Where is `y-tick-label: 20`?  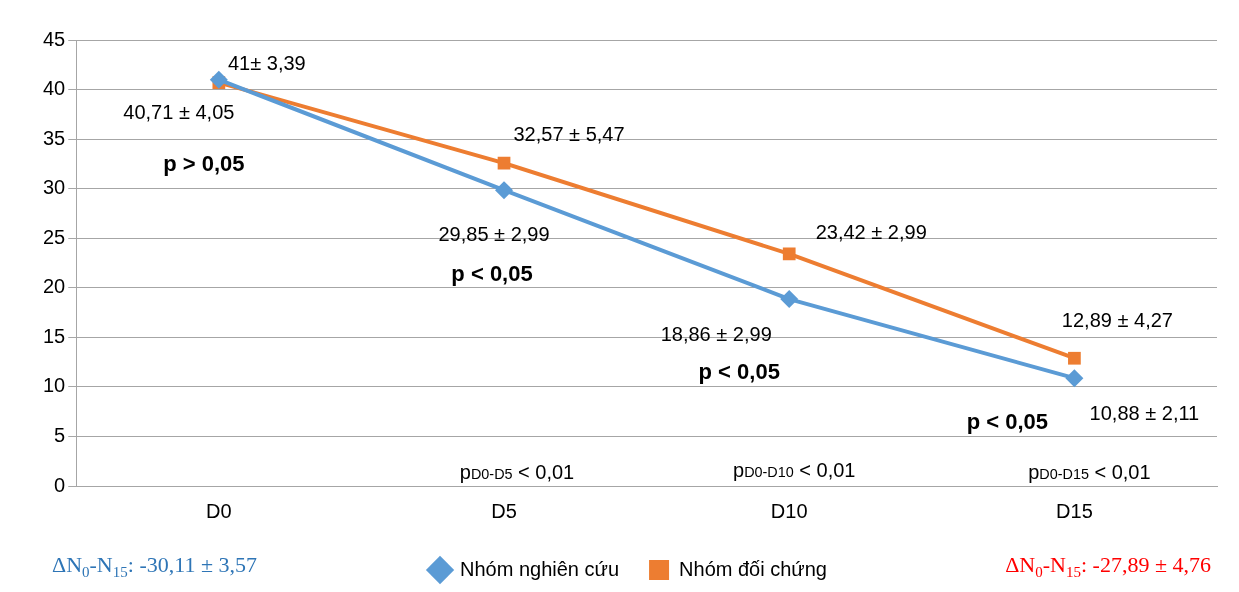 y-tick-label: 20 is located at coordinates (54, 286).